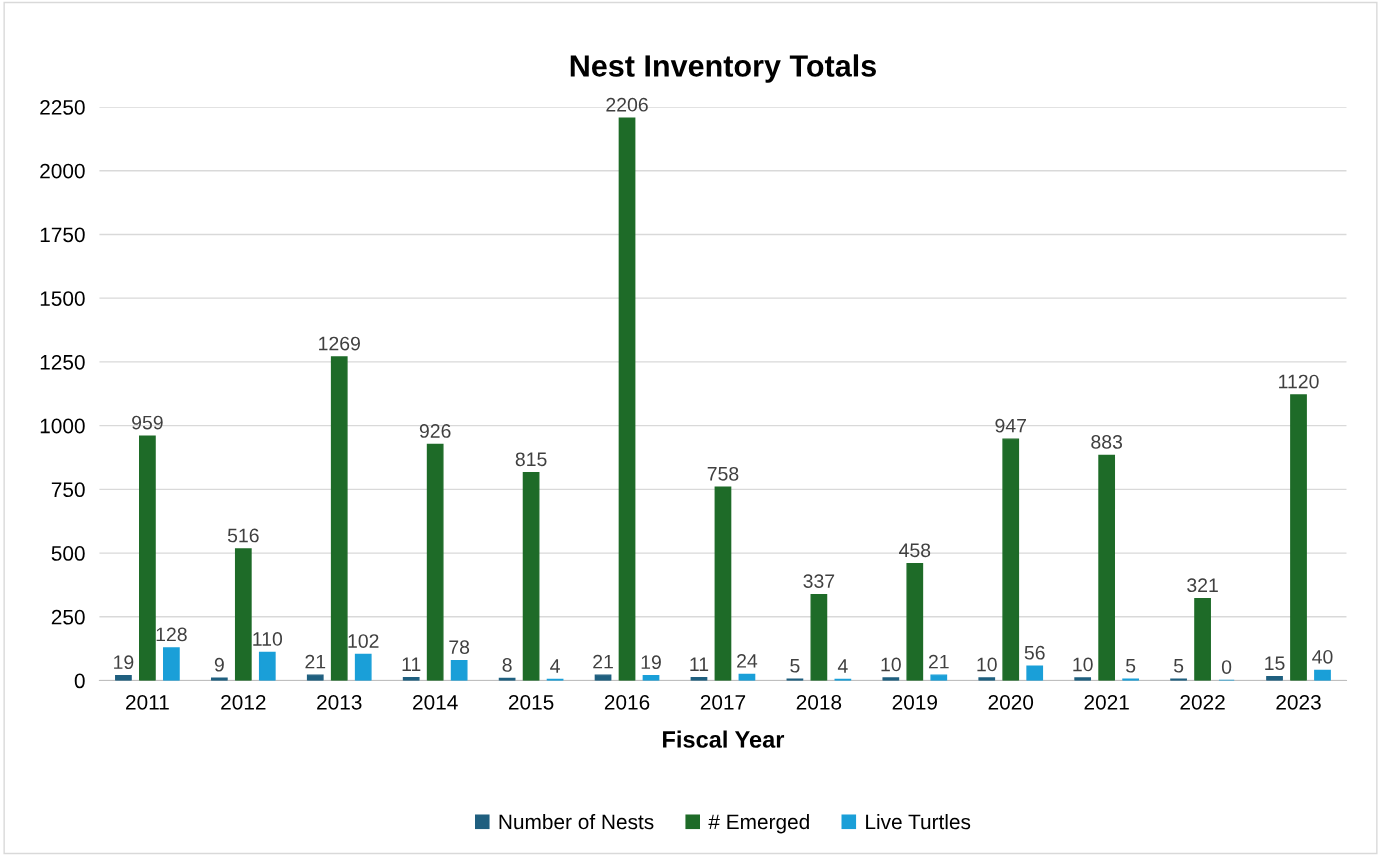  Describe the element at coordinates (435, 702) in the screenshot. I see `x-tick-label: 2014` at that location.